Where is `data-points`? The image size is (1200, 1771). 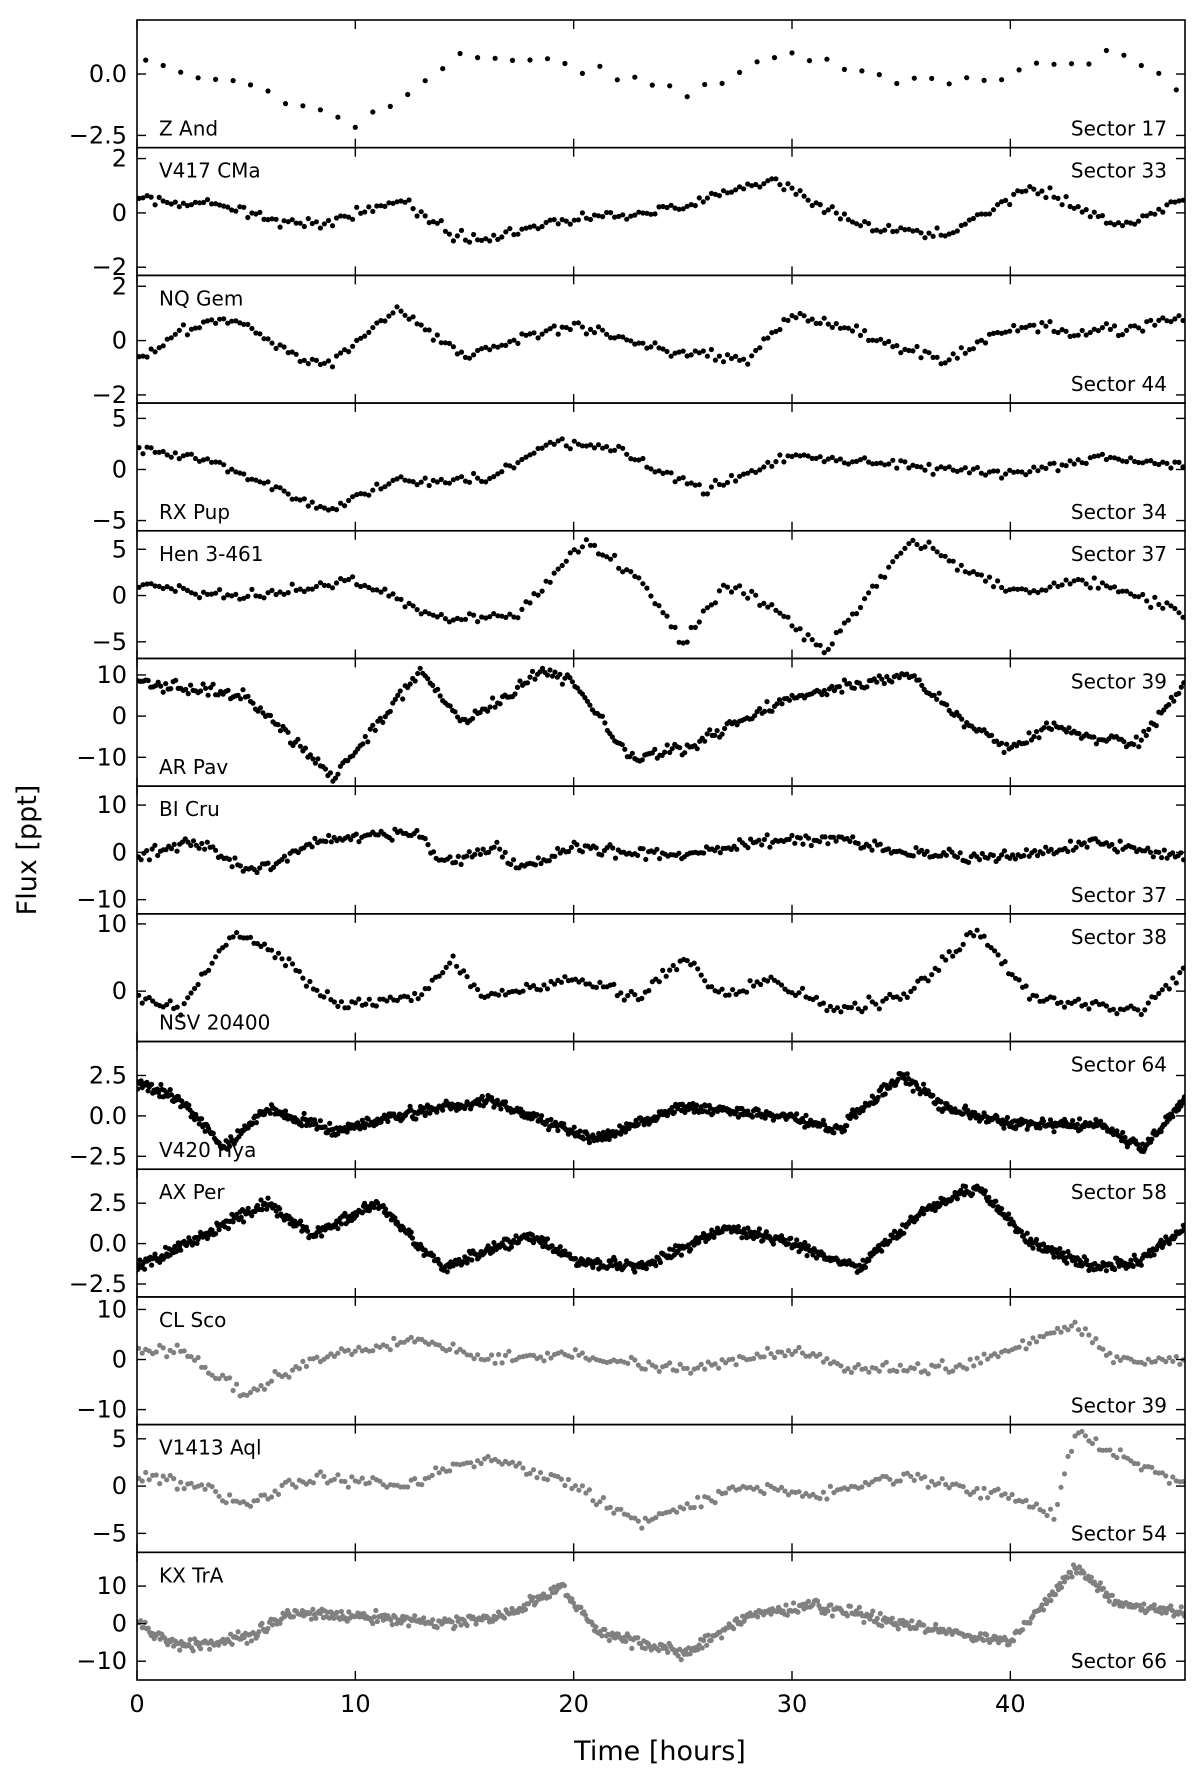
data-points is located at coordinates (661, 1113).